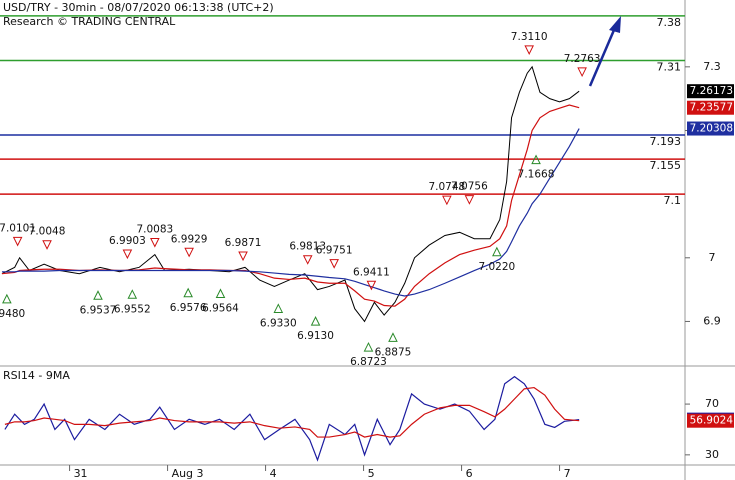  I want to click on y-tick-label: 70, so click(712, 403).